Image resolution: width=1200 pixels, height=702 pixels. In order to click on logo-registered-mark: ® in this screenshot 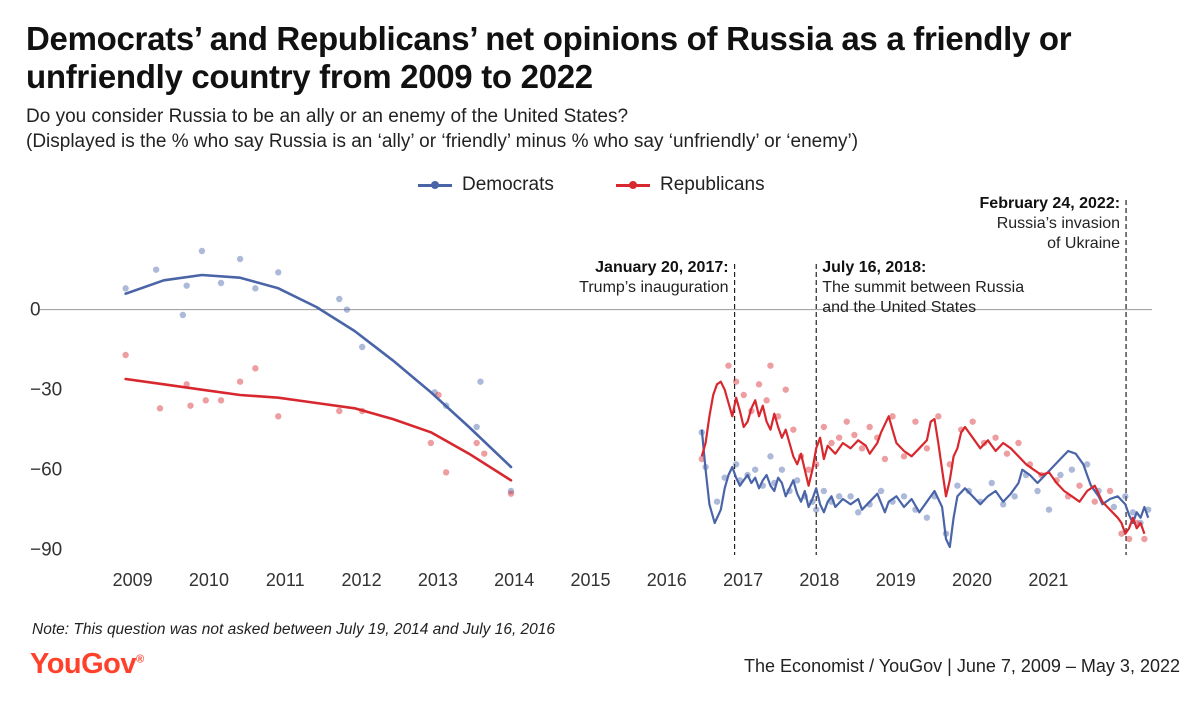, I will do `click(140, 659)`.